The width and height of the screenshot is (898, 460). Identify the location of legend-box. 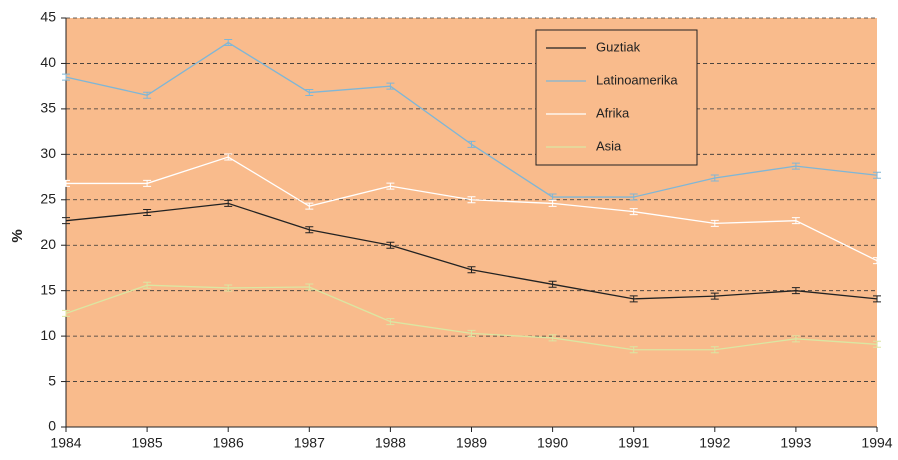
(616, 97).